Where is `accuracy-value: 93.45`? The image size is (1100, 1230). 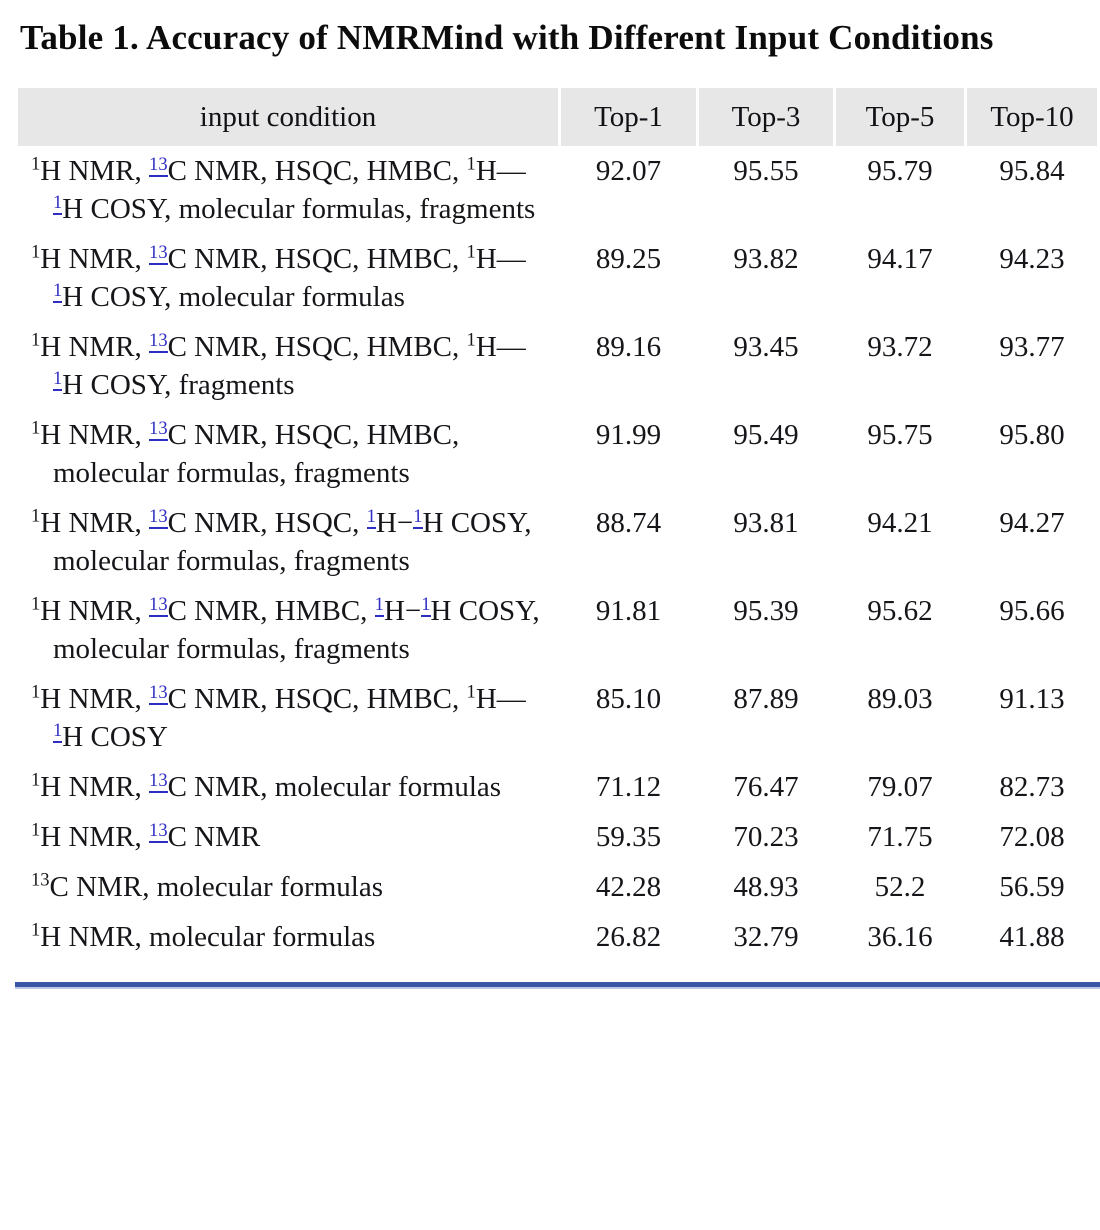
accuracy-value: 93.45 is located at coordinates (766, 347).